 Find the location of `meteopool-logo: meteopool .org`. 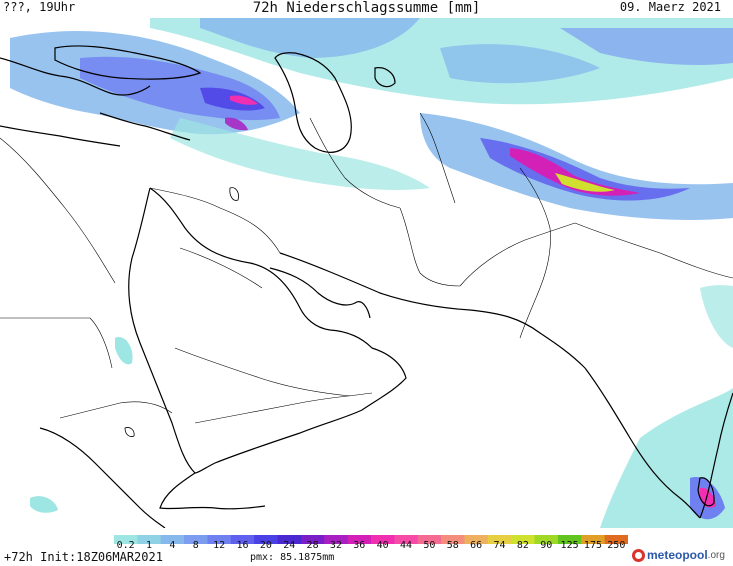

meteopool-logo: meteopool .org is located at coordinates (678, 555).